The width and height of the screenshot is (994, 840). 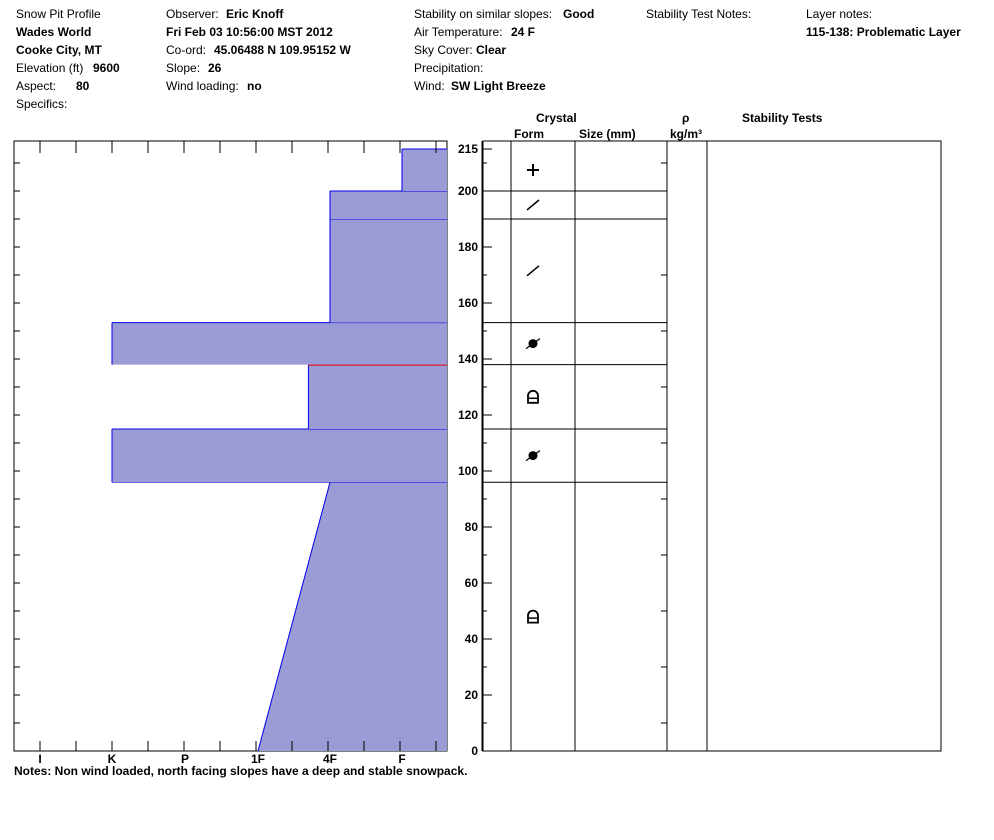 What do you see at coordinates (255, 14) in the screenshot?
I see `observer-value: Eric Knoff` at bounding box center [255, 14].